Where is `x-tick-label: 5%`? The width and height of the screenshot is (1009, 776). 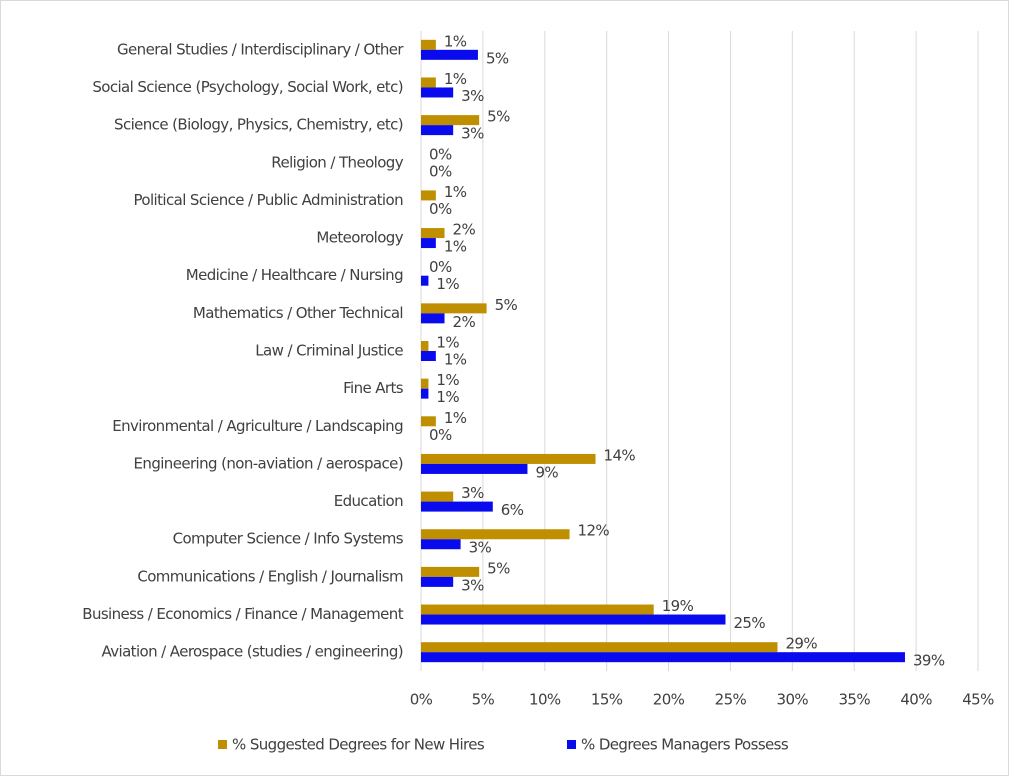 x-tick-label: 5% is located at coordinates (483, 700).